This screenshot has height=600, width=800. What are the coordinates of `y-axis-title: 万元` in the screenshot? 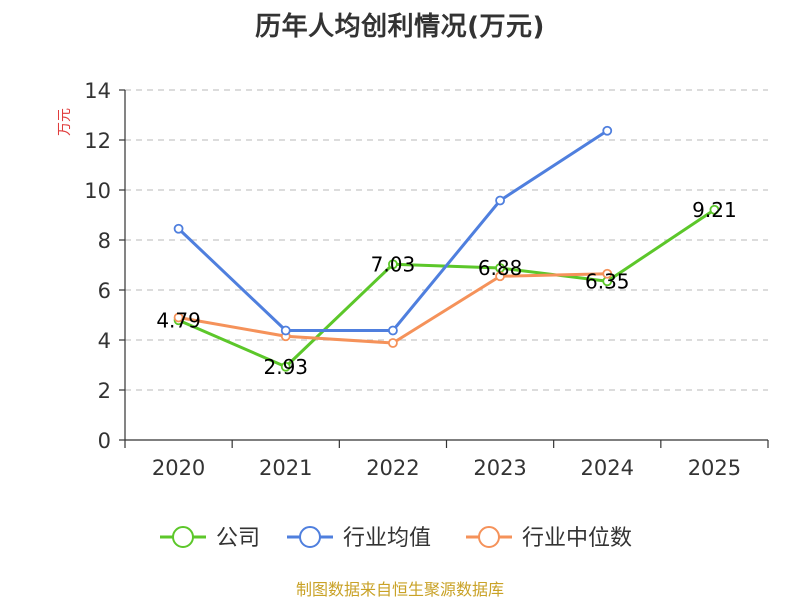 It's located at (65, 122).